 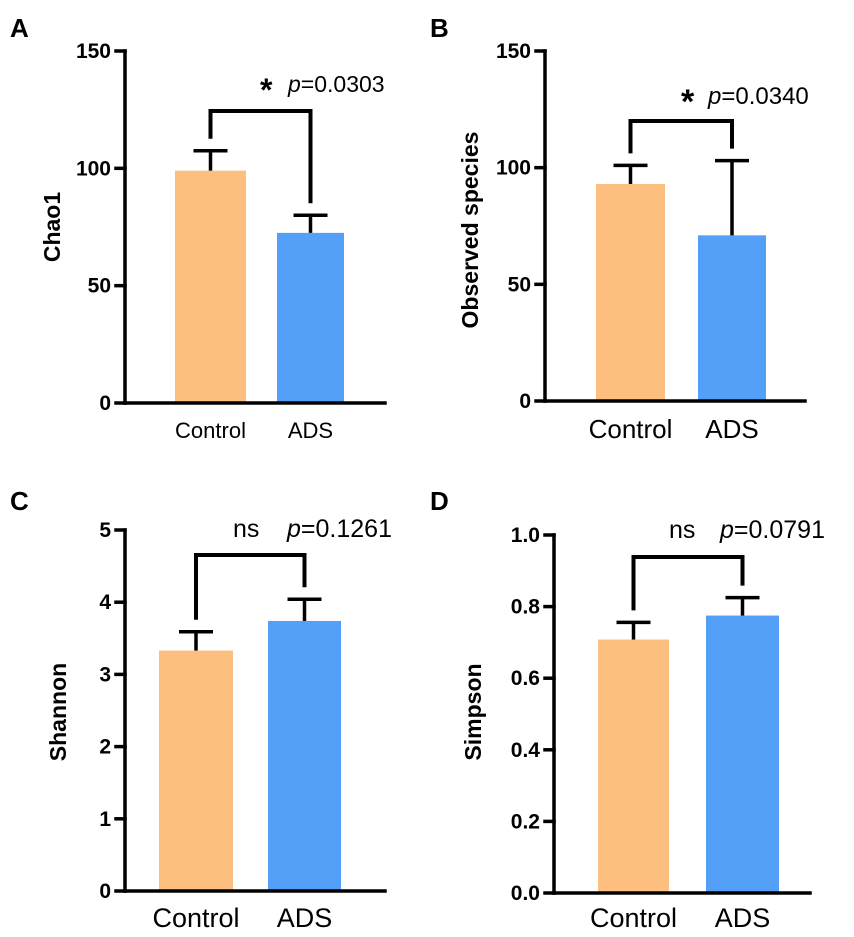 What do you see at coordinates (105, 530) in the screenshot?
I see `y-tick-label: 5` at bounding box center [105, 530].